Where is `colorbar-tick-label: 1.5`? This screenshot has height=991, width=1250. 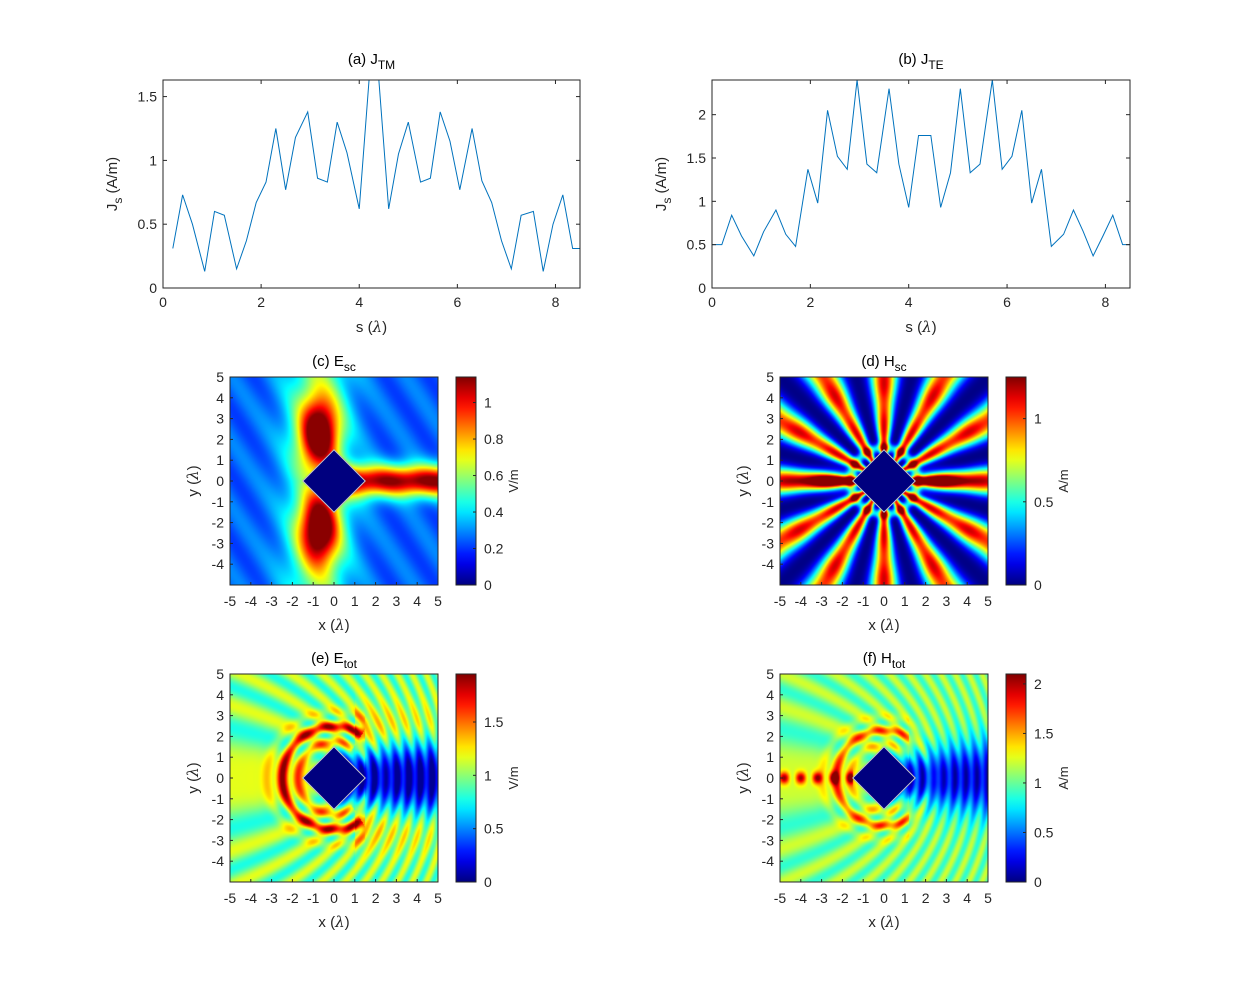
colorbar-tick-label: 1.5 is located at coordinates (494, 722).